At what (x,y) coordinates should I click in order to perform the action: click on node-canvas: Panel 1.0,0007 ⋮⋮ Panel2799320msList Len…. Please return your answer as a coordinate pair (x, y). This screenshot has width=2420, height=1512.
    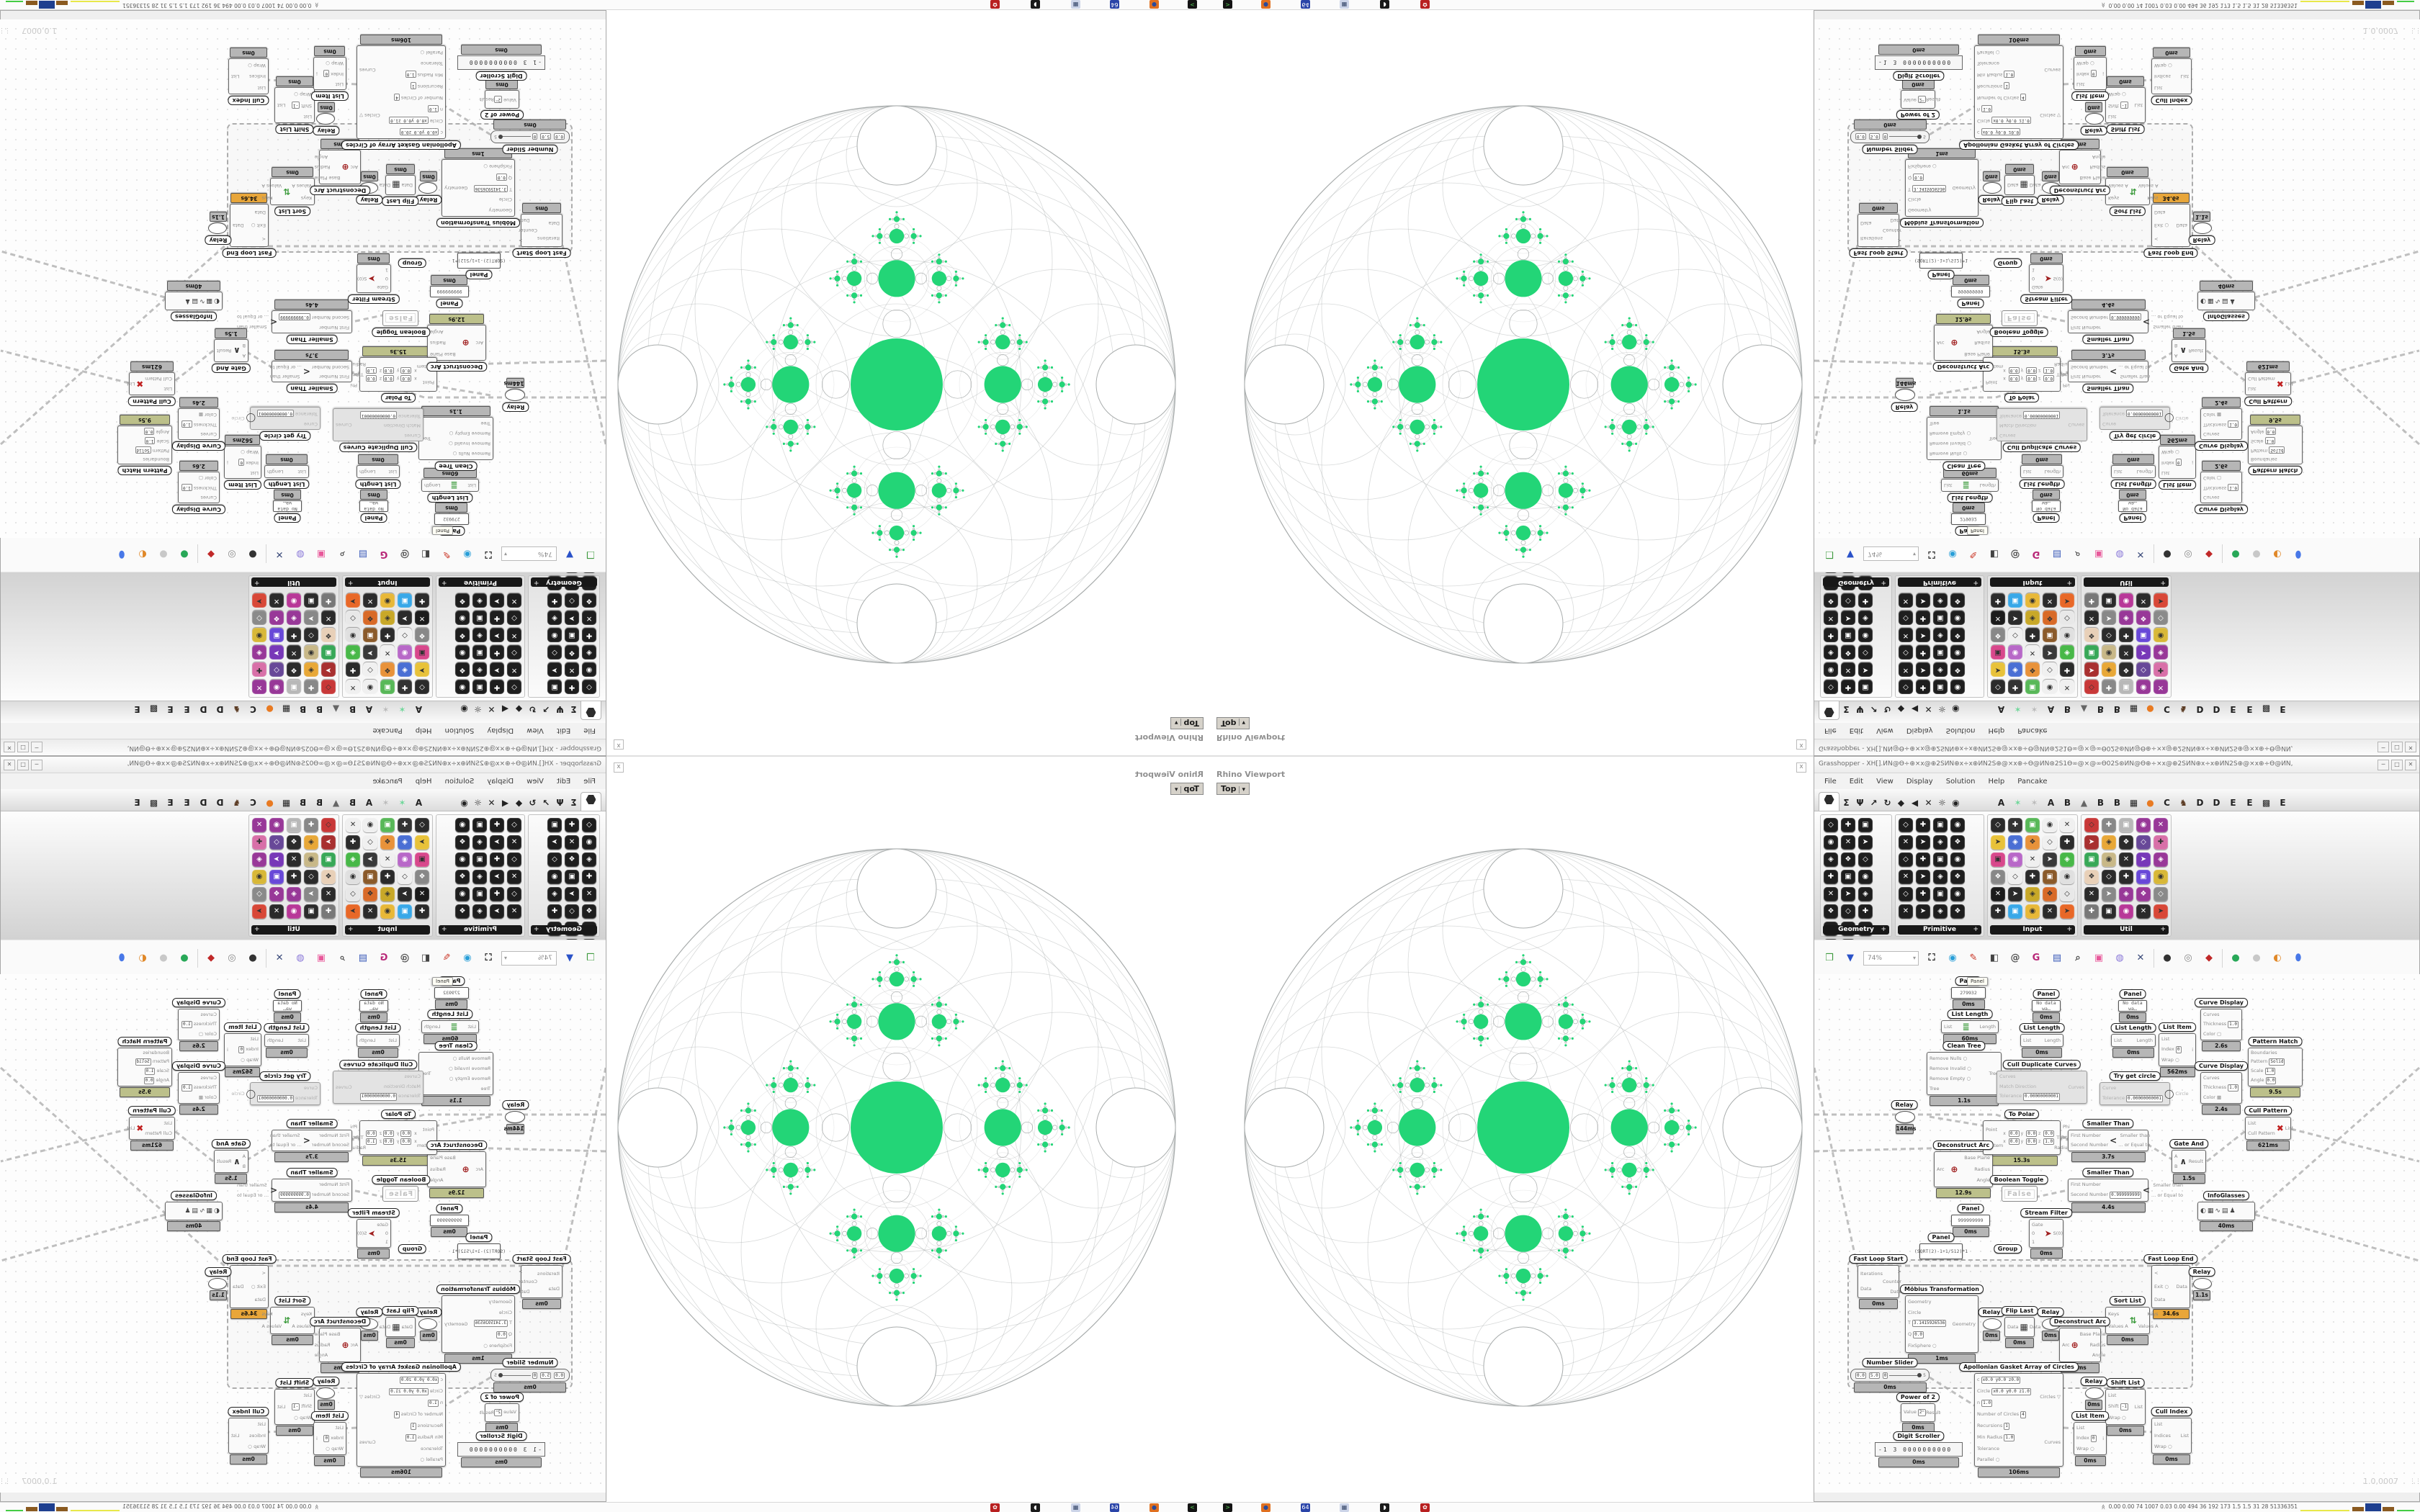
    Looking at the image, I should click on (303, 1233).